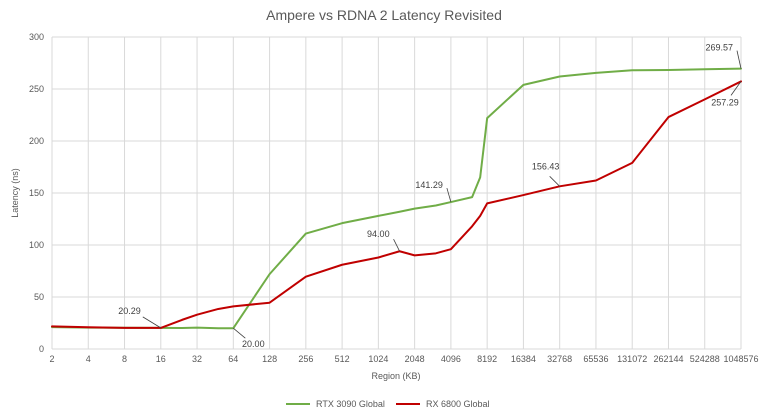 The width and height of the screenshot is (768, 419). I want to click on annotation-label: 257.29, so click(725, 102).